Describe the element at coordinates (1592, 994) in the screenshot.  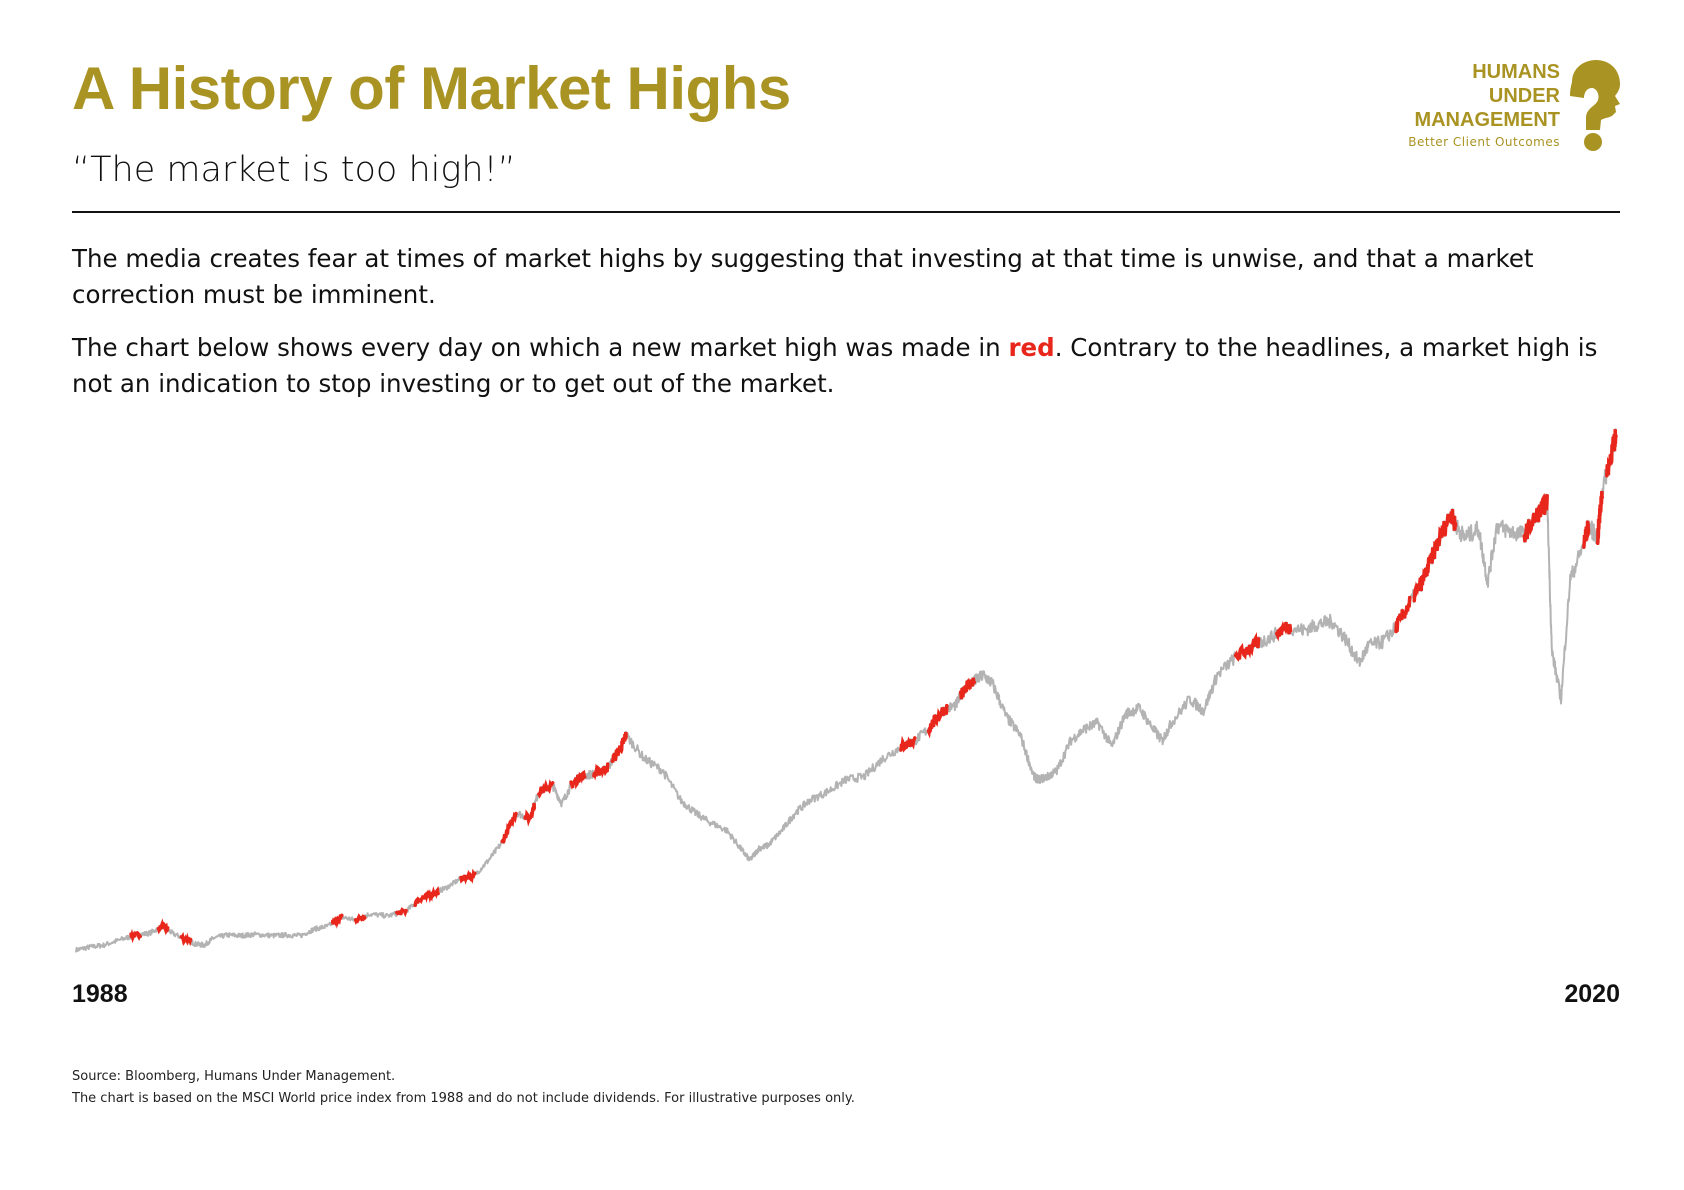
I see `x-axis-end-label: 2020` at that location.